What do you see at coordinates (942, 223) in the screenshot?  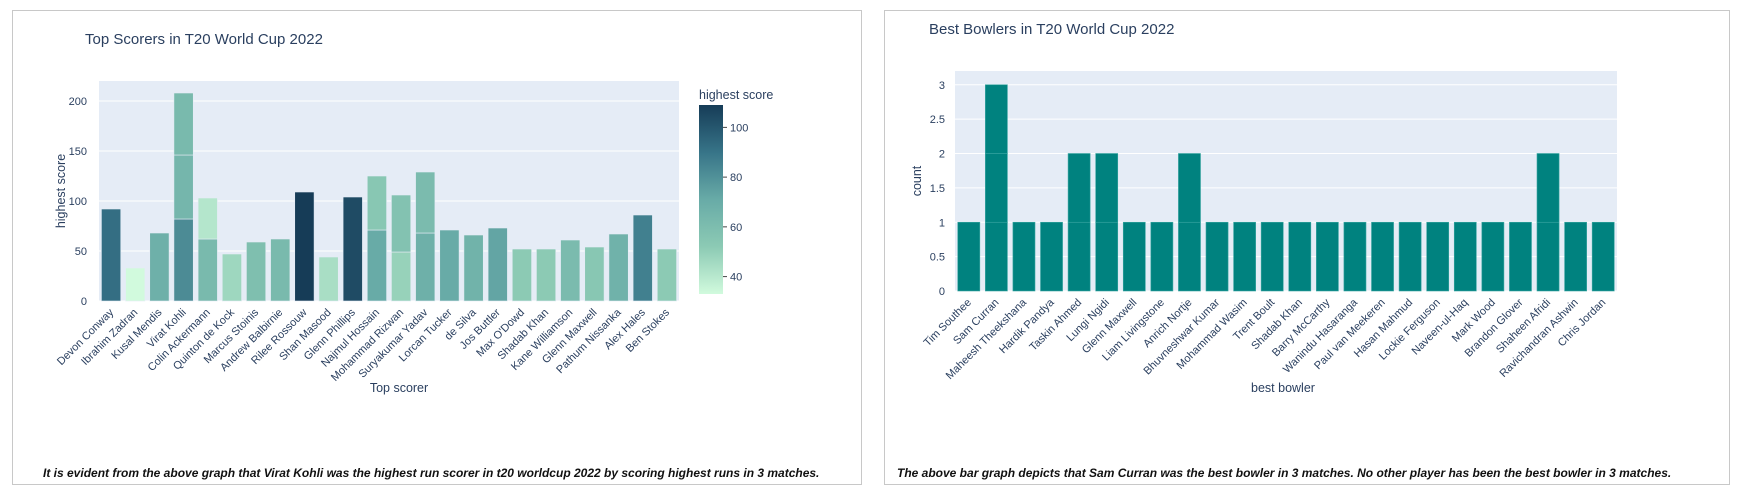 I see `y-tick-label: 1` at bounding box center [942, 223].